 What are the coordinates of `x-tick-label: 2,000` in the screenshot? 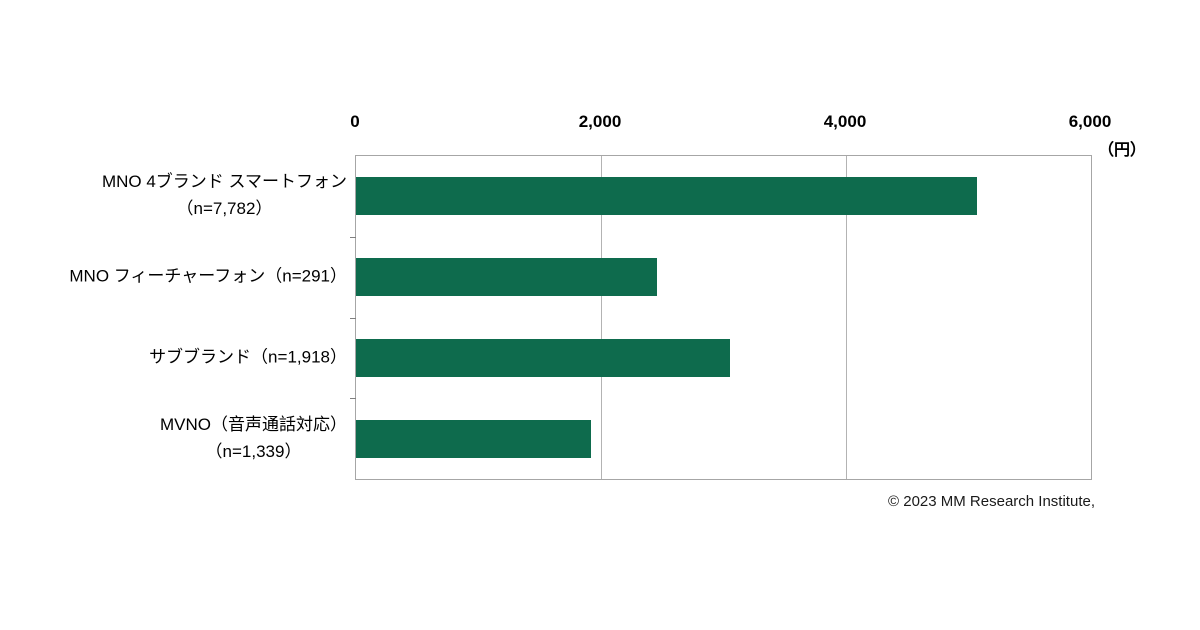 It's located at (600, 121).